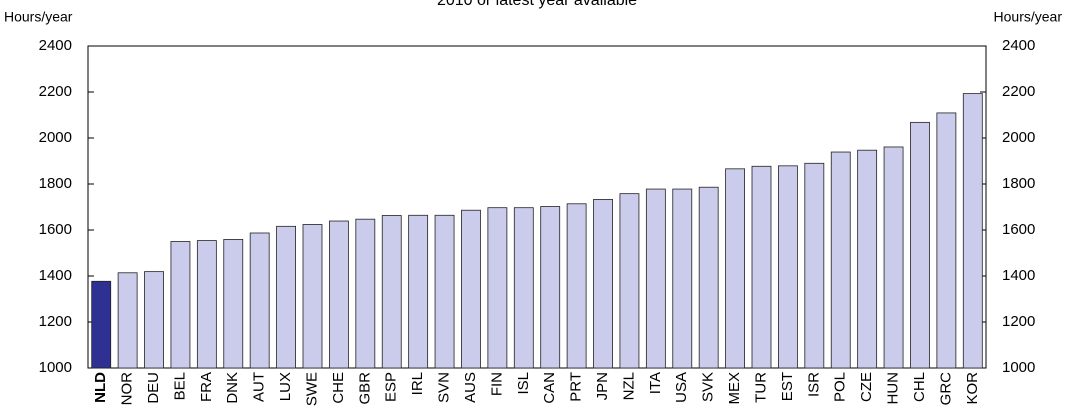 This screenshot has width=1066, height=412. Describe the element at coordinates (179, 386) in the screenshot. I see `x-tick-label: BEL` at that location.